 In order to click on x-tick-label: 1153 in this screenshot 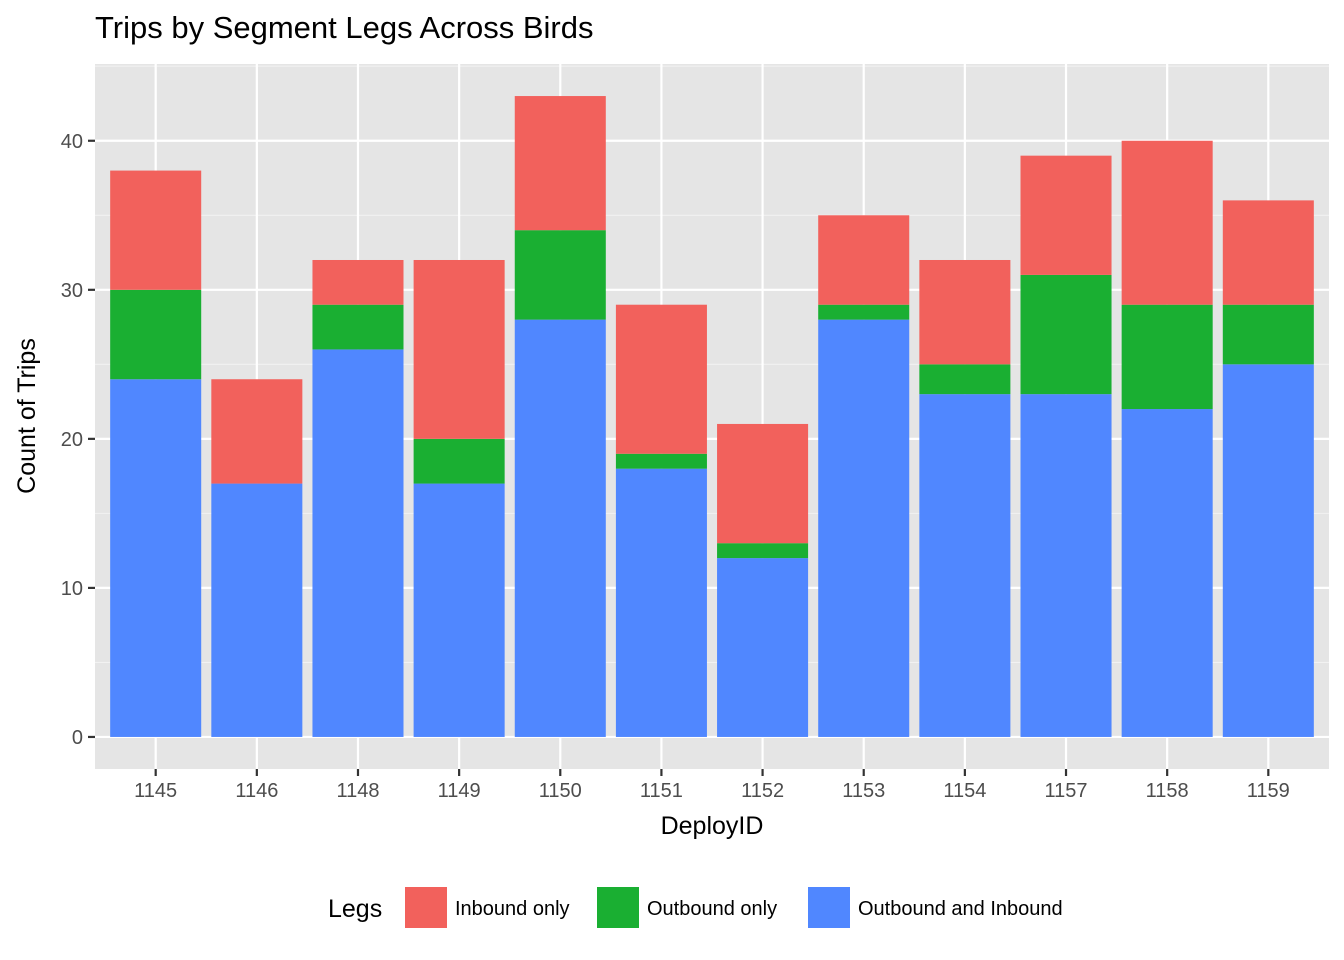, I will do `click(863, 791)`.